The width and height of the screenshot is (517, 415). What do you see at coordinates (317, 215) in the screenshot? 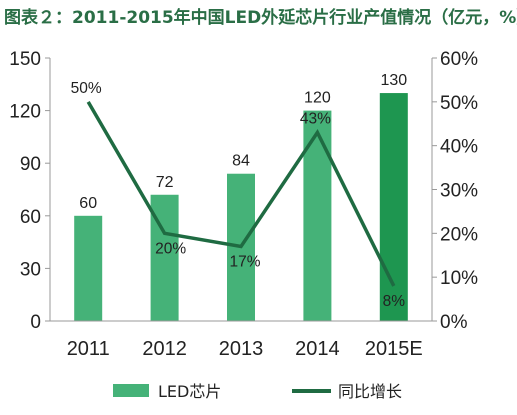
I see `bar-2014` at bounding box center [317, 215].